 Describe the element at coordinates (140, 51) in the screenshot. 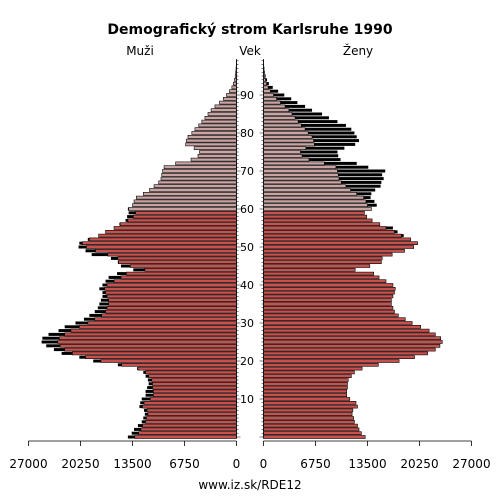

I see `male-series-label: Muži` at that location.